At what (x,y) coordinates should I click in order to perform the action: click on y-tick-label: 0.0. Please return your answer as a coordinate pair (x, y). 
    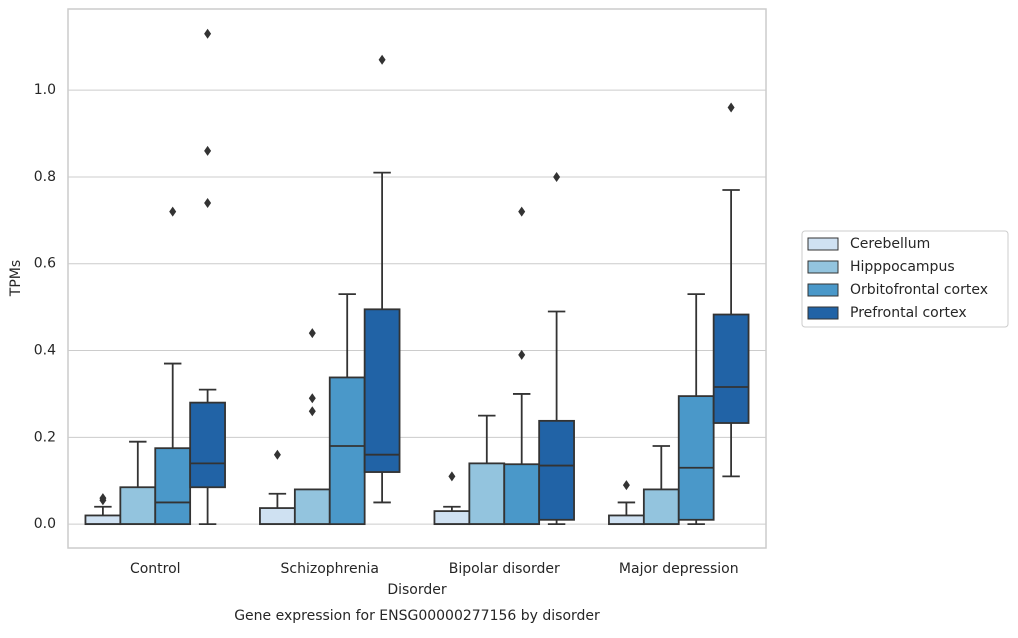
    Looking at the image, I should click on (45, 524).